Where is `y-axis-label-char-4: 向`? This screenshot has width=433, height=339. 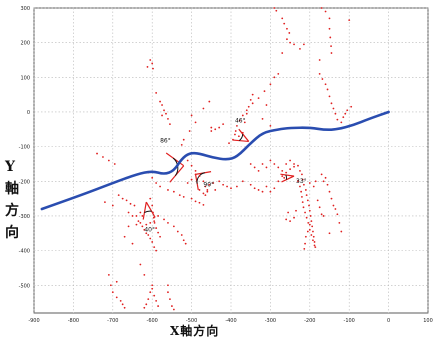 y-axis-label-char-4: 向 is located at coordinates (12, 233).